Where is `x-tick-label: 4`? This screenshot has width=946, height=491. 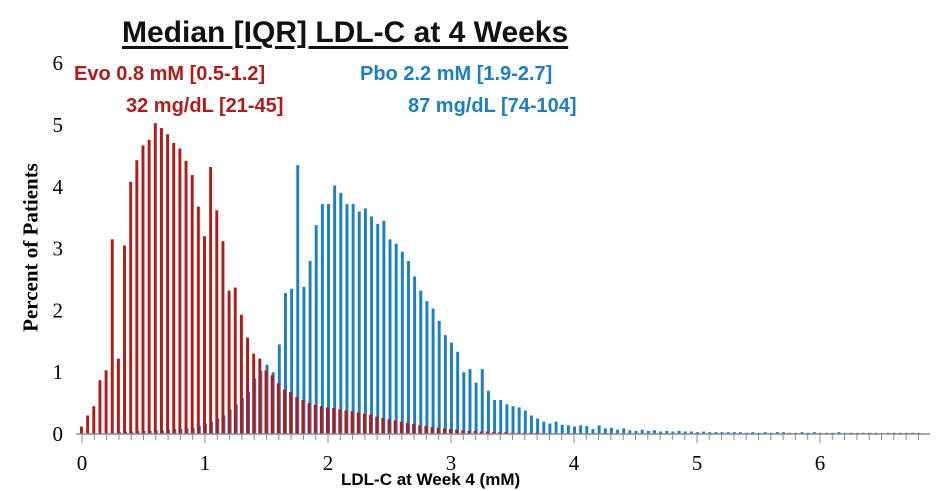 x-tick-label: 4 is located at coordinates (574, 463).